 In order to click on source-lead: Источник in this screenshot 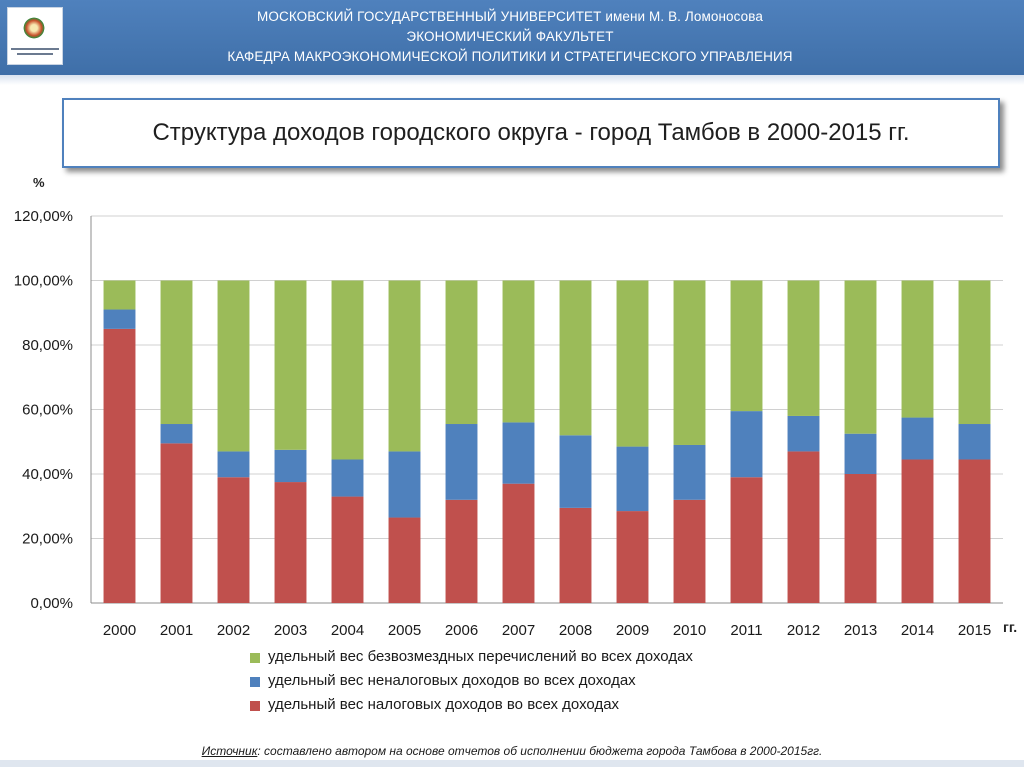, I will do `click(229, 751)`.